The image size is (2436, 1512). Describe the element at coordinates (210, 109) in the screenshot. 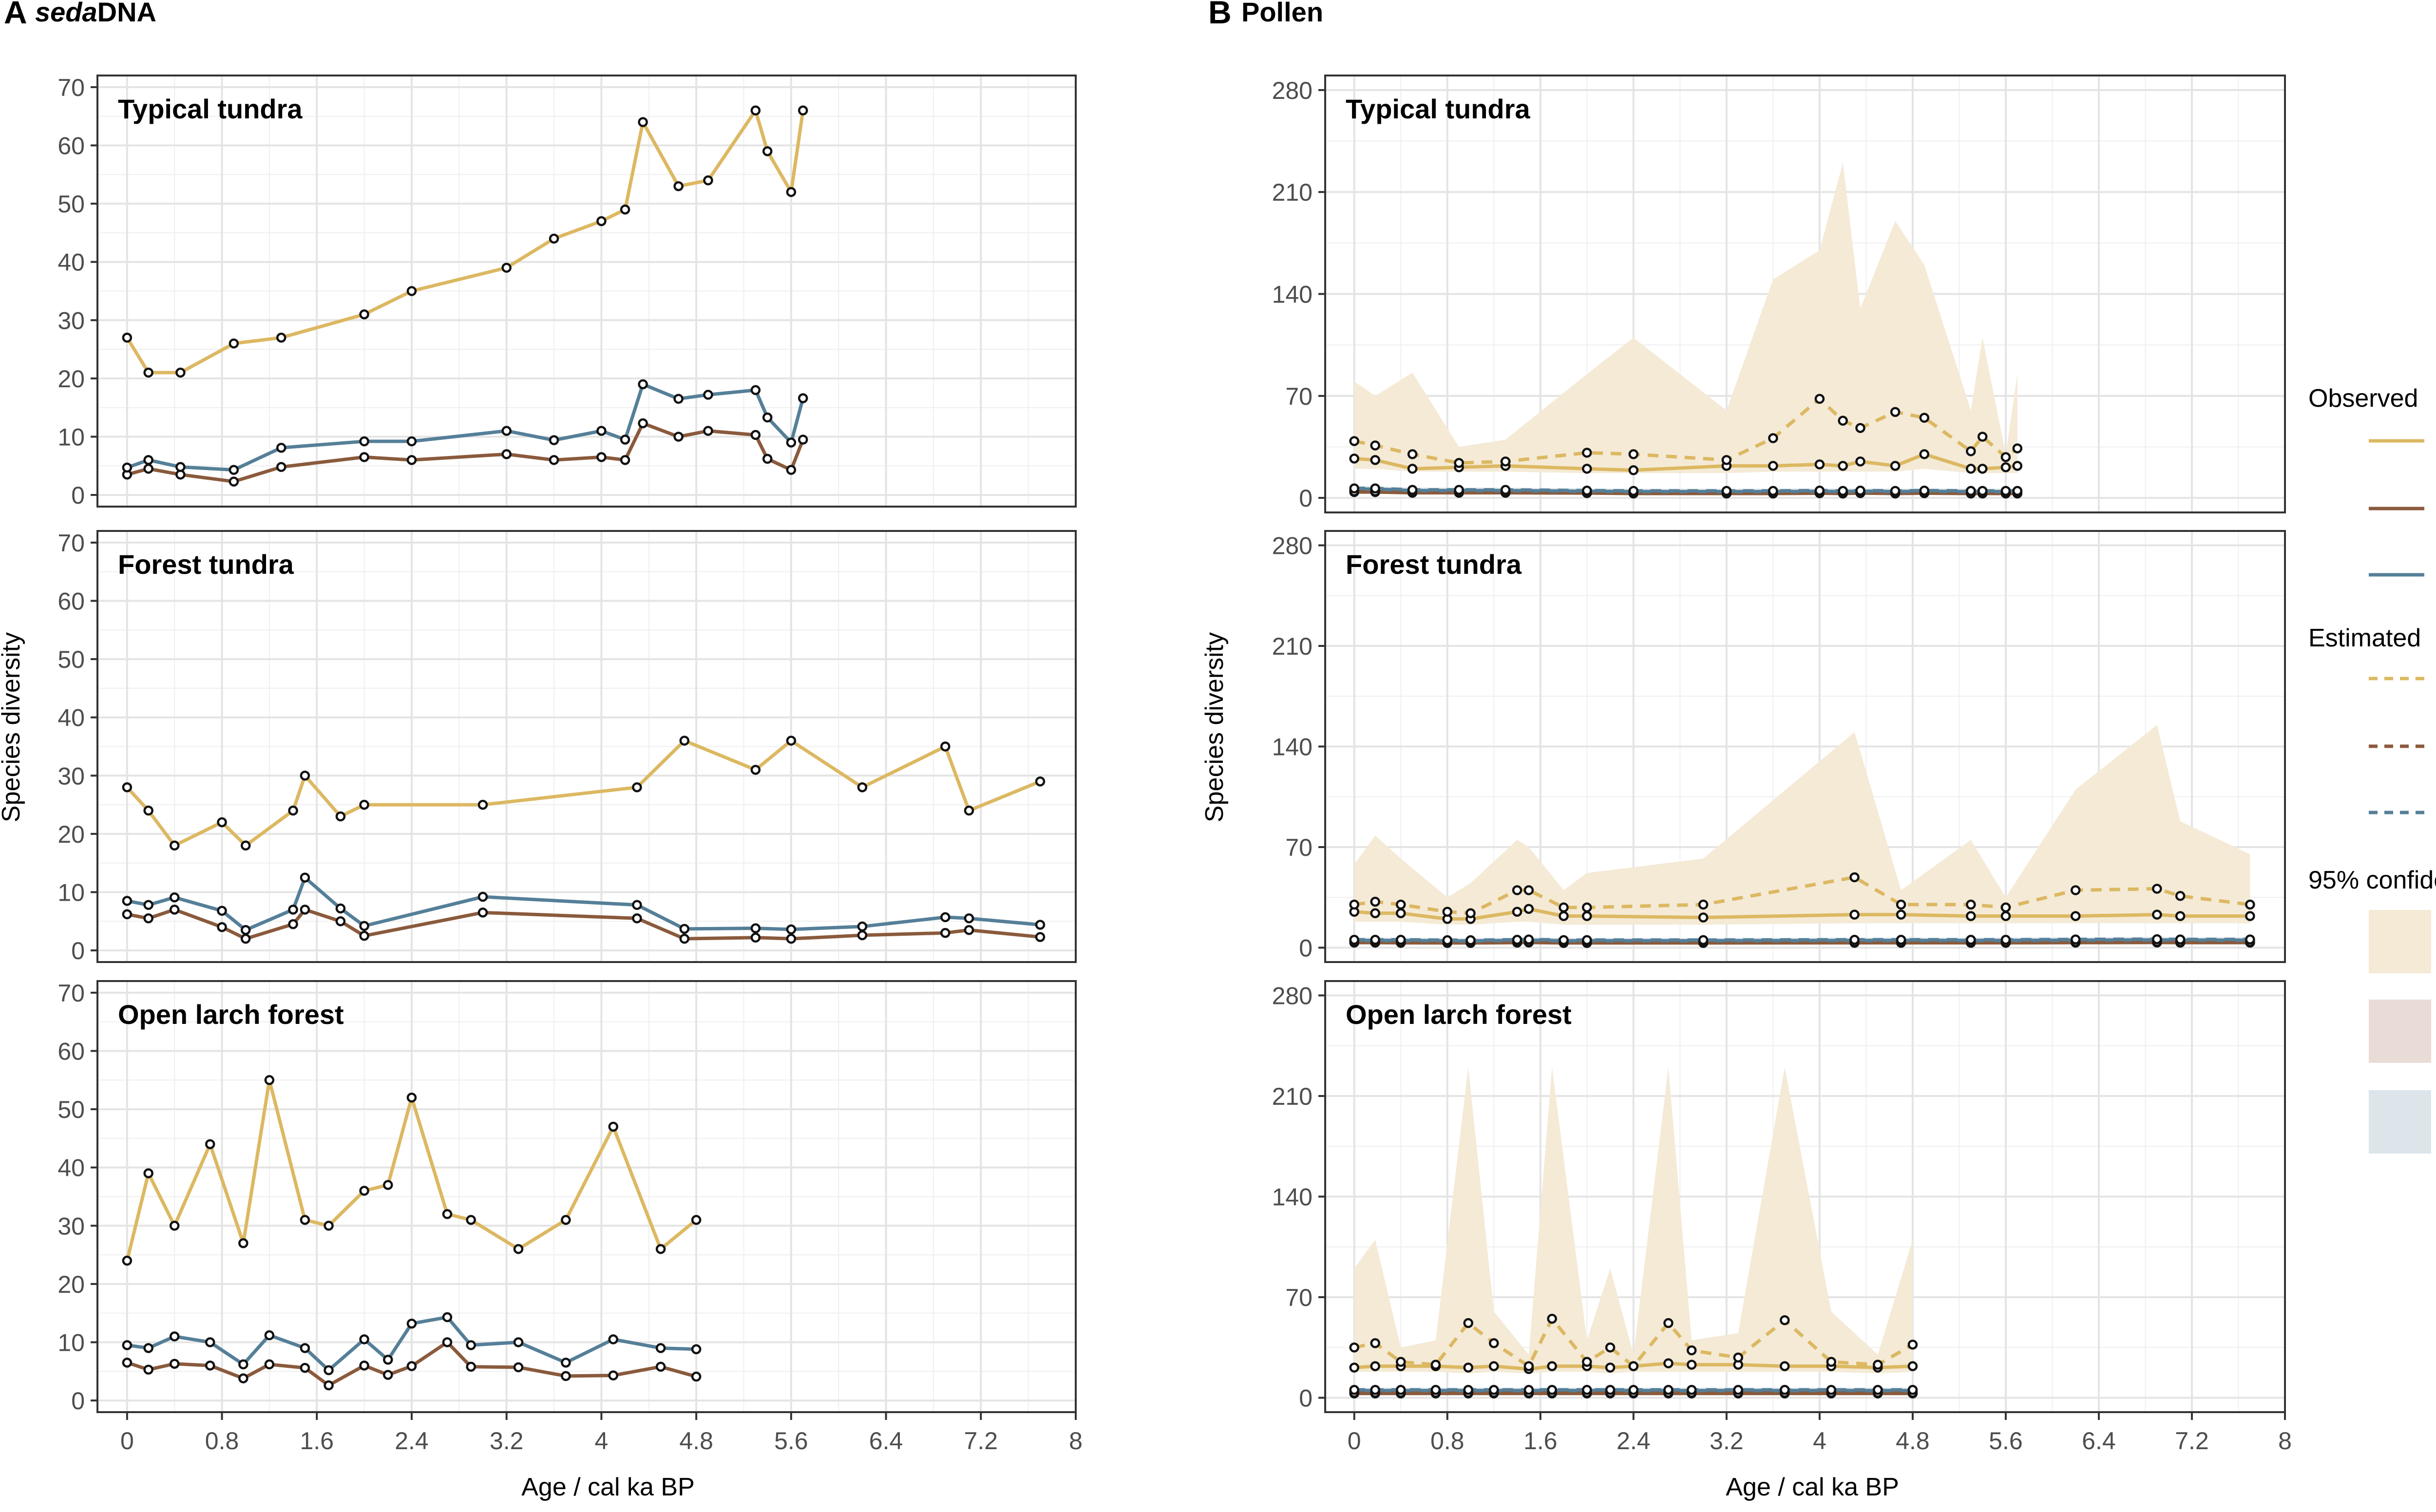

I see `facet-label: Typical tundra` at that location.